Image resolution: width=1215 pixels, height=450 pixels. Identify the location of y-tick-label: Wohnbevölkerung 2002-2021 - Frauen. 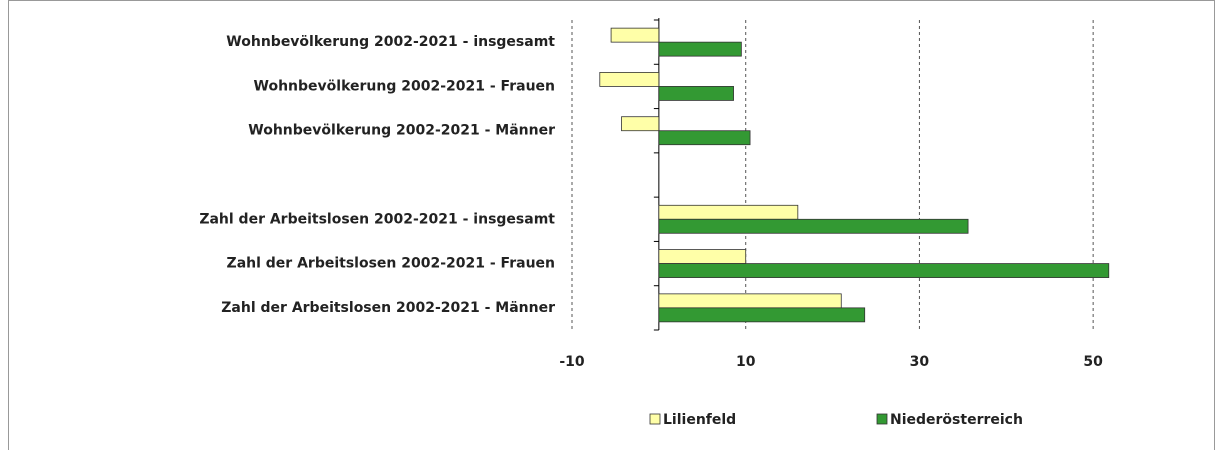
(404, 86).